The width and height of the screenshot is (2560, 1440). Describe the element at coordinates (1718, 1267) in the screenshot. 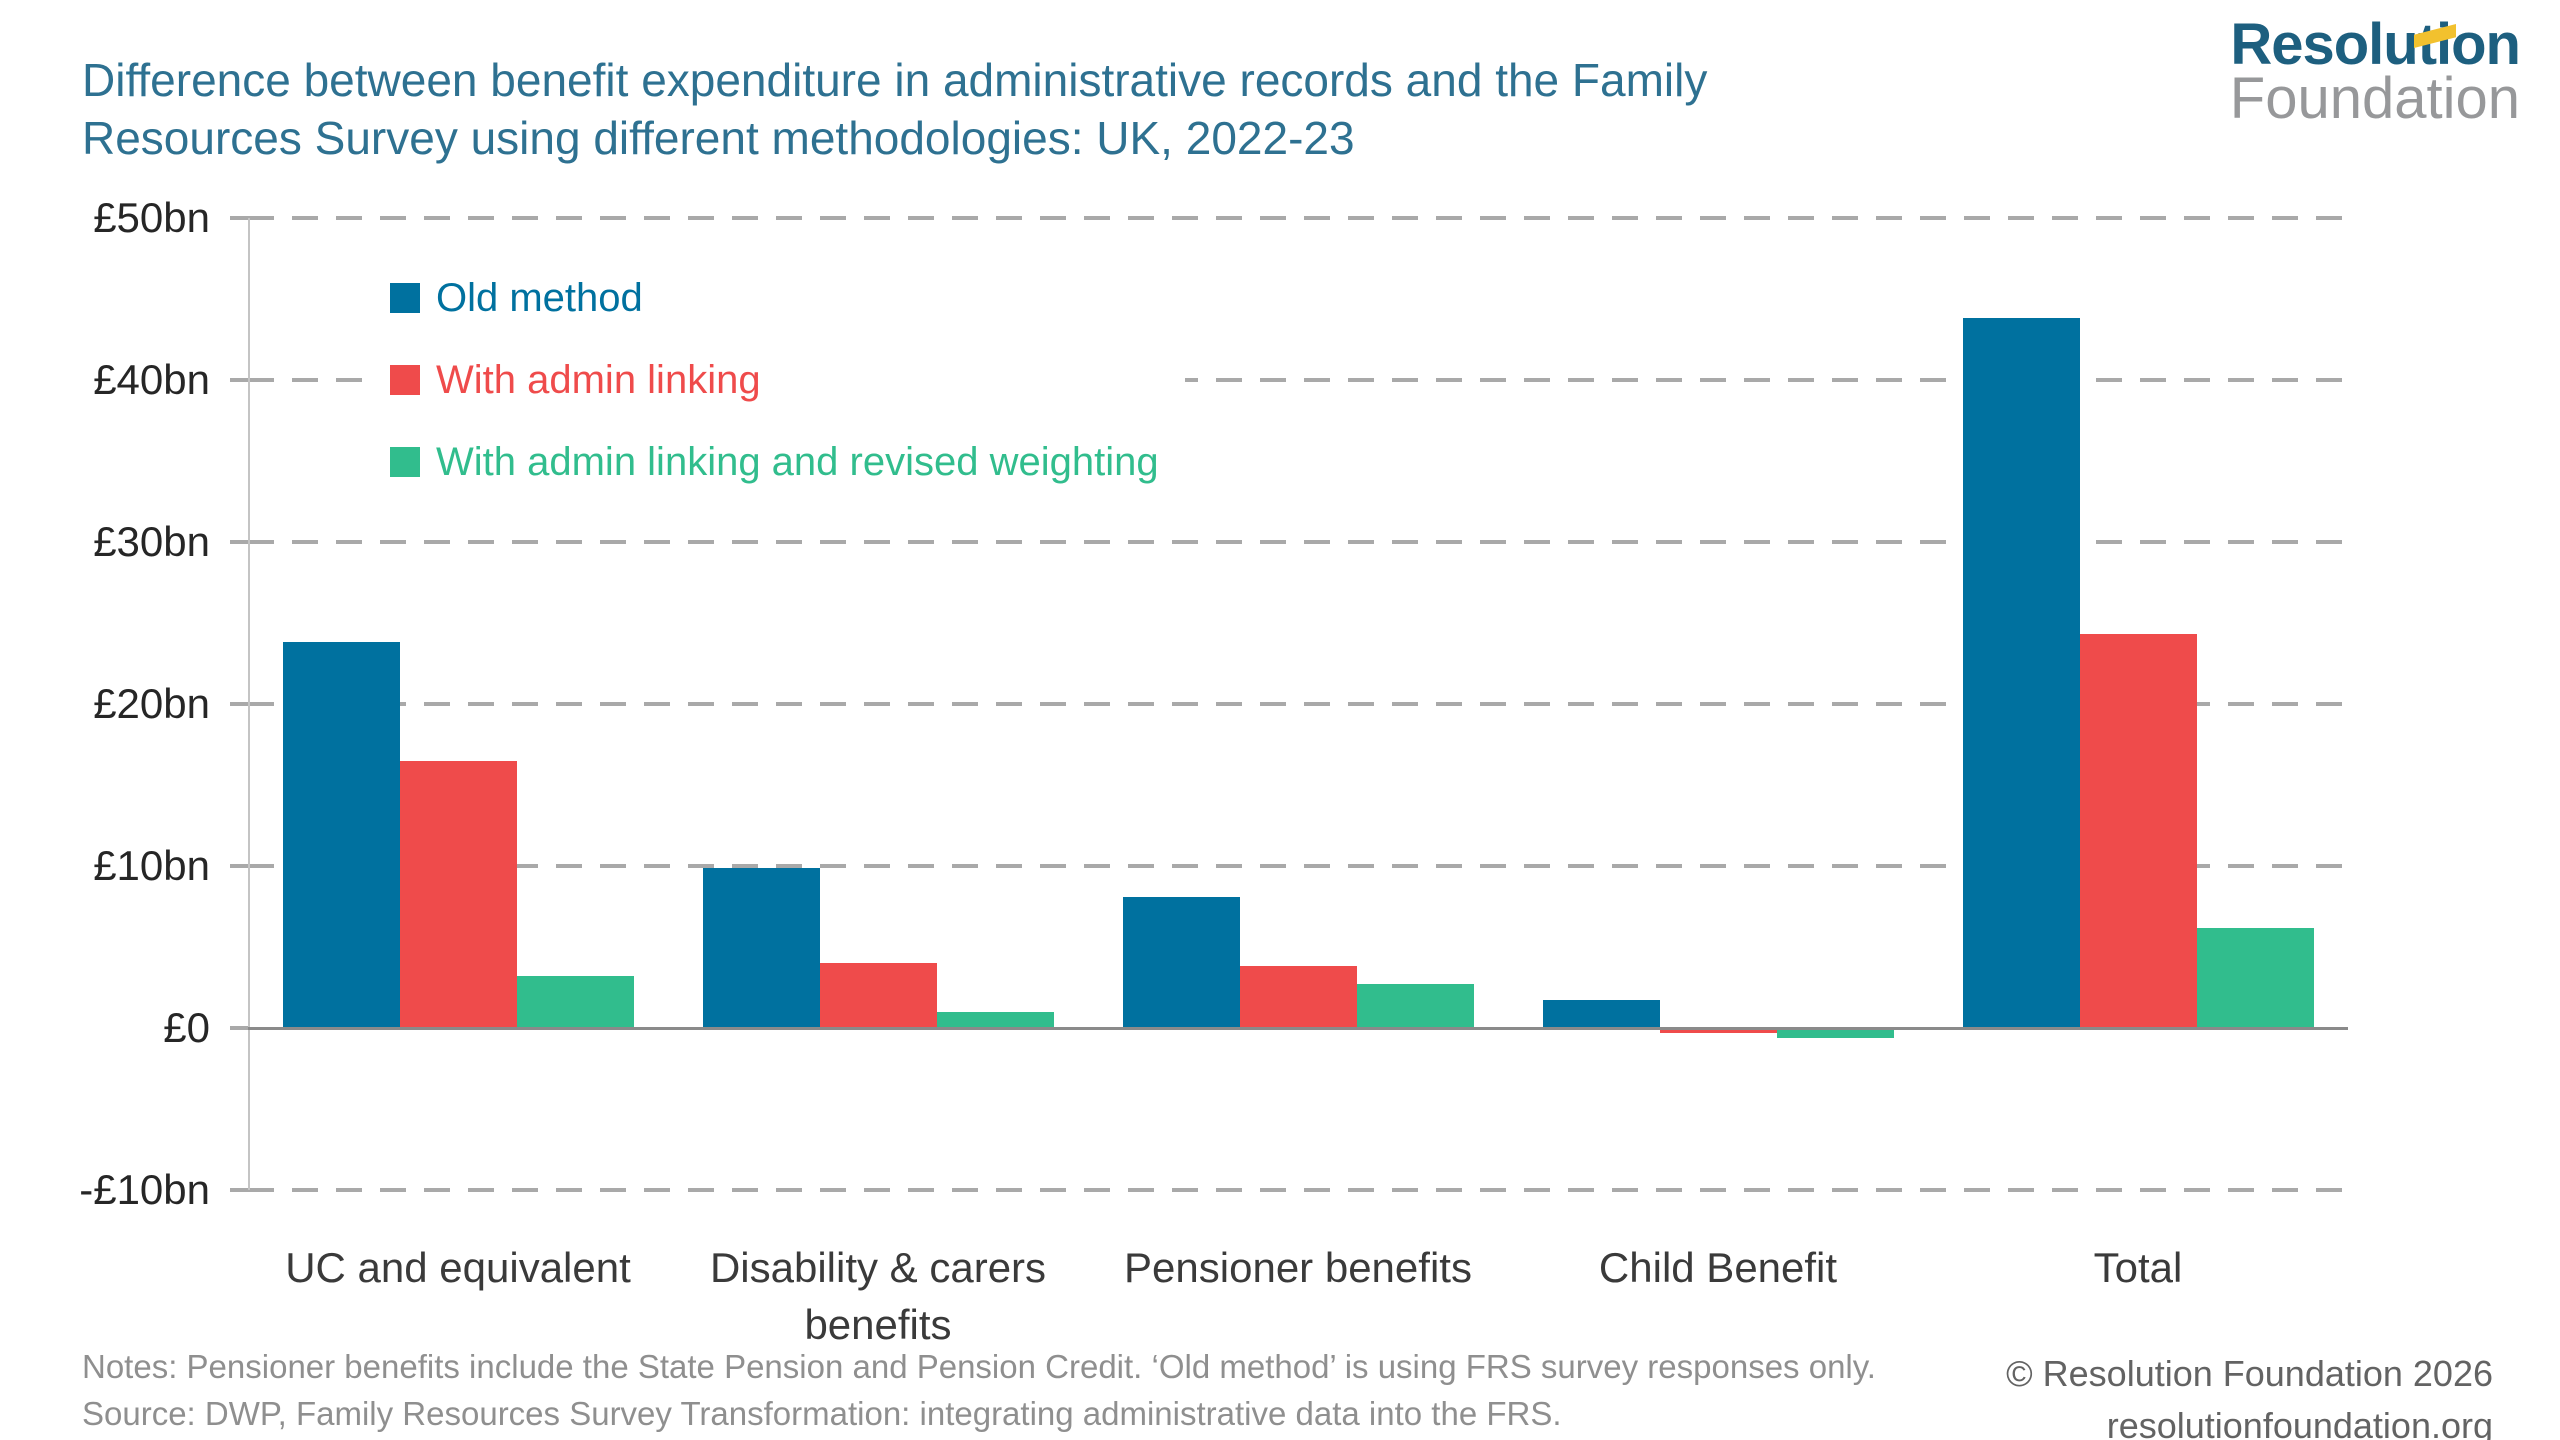

I see `x-category-label: Child Benefit` at that location.